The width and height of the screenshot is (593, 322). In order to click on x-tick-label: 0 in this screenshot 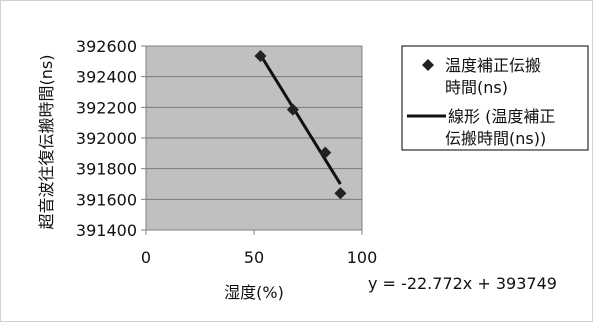, I will do `click(146, 257)`.